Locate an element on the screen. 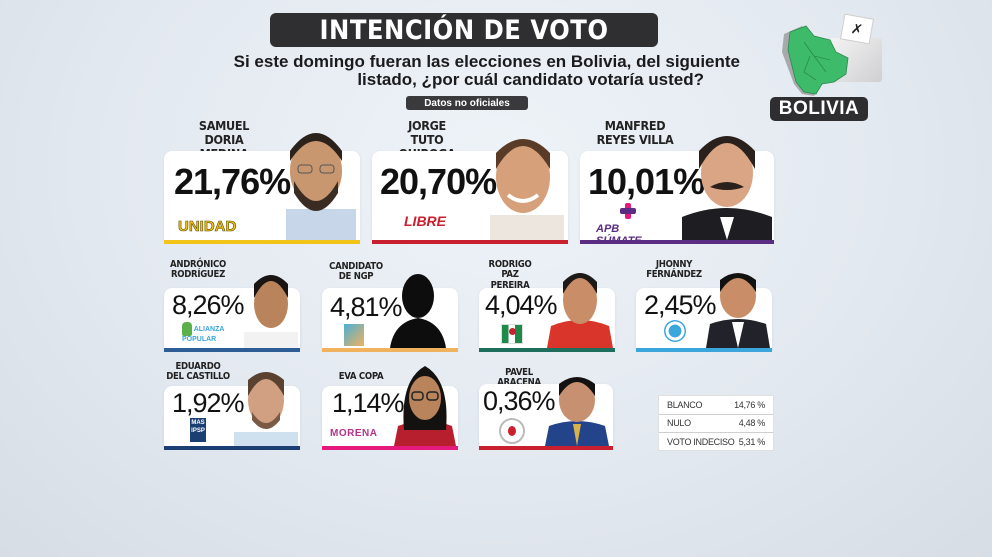 The width and height of the screenshot is (992, 557). name-line-2: FERNÁNDEZ is located at coordinates (674, 275).